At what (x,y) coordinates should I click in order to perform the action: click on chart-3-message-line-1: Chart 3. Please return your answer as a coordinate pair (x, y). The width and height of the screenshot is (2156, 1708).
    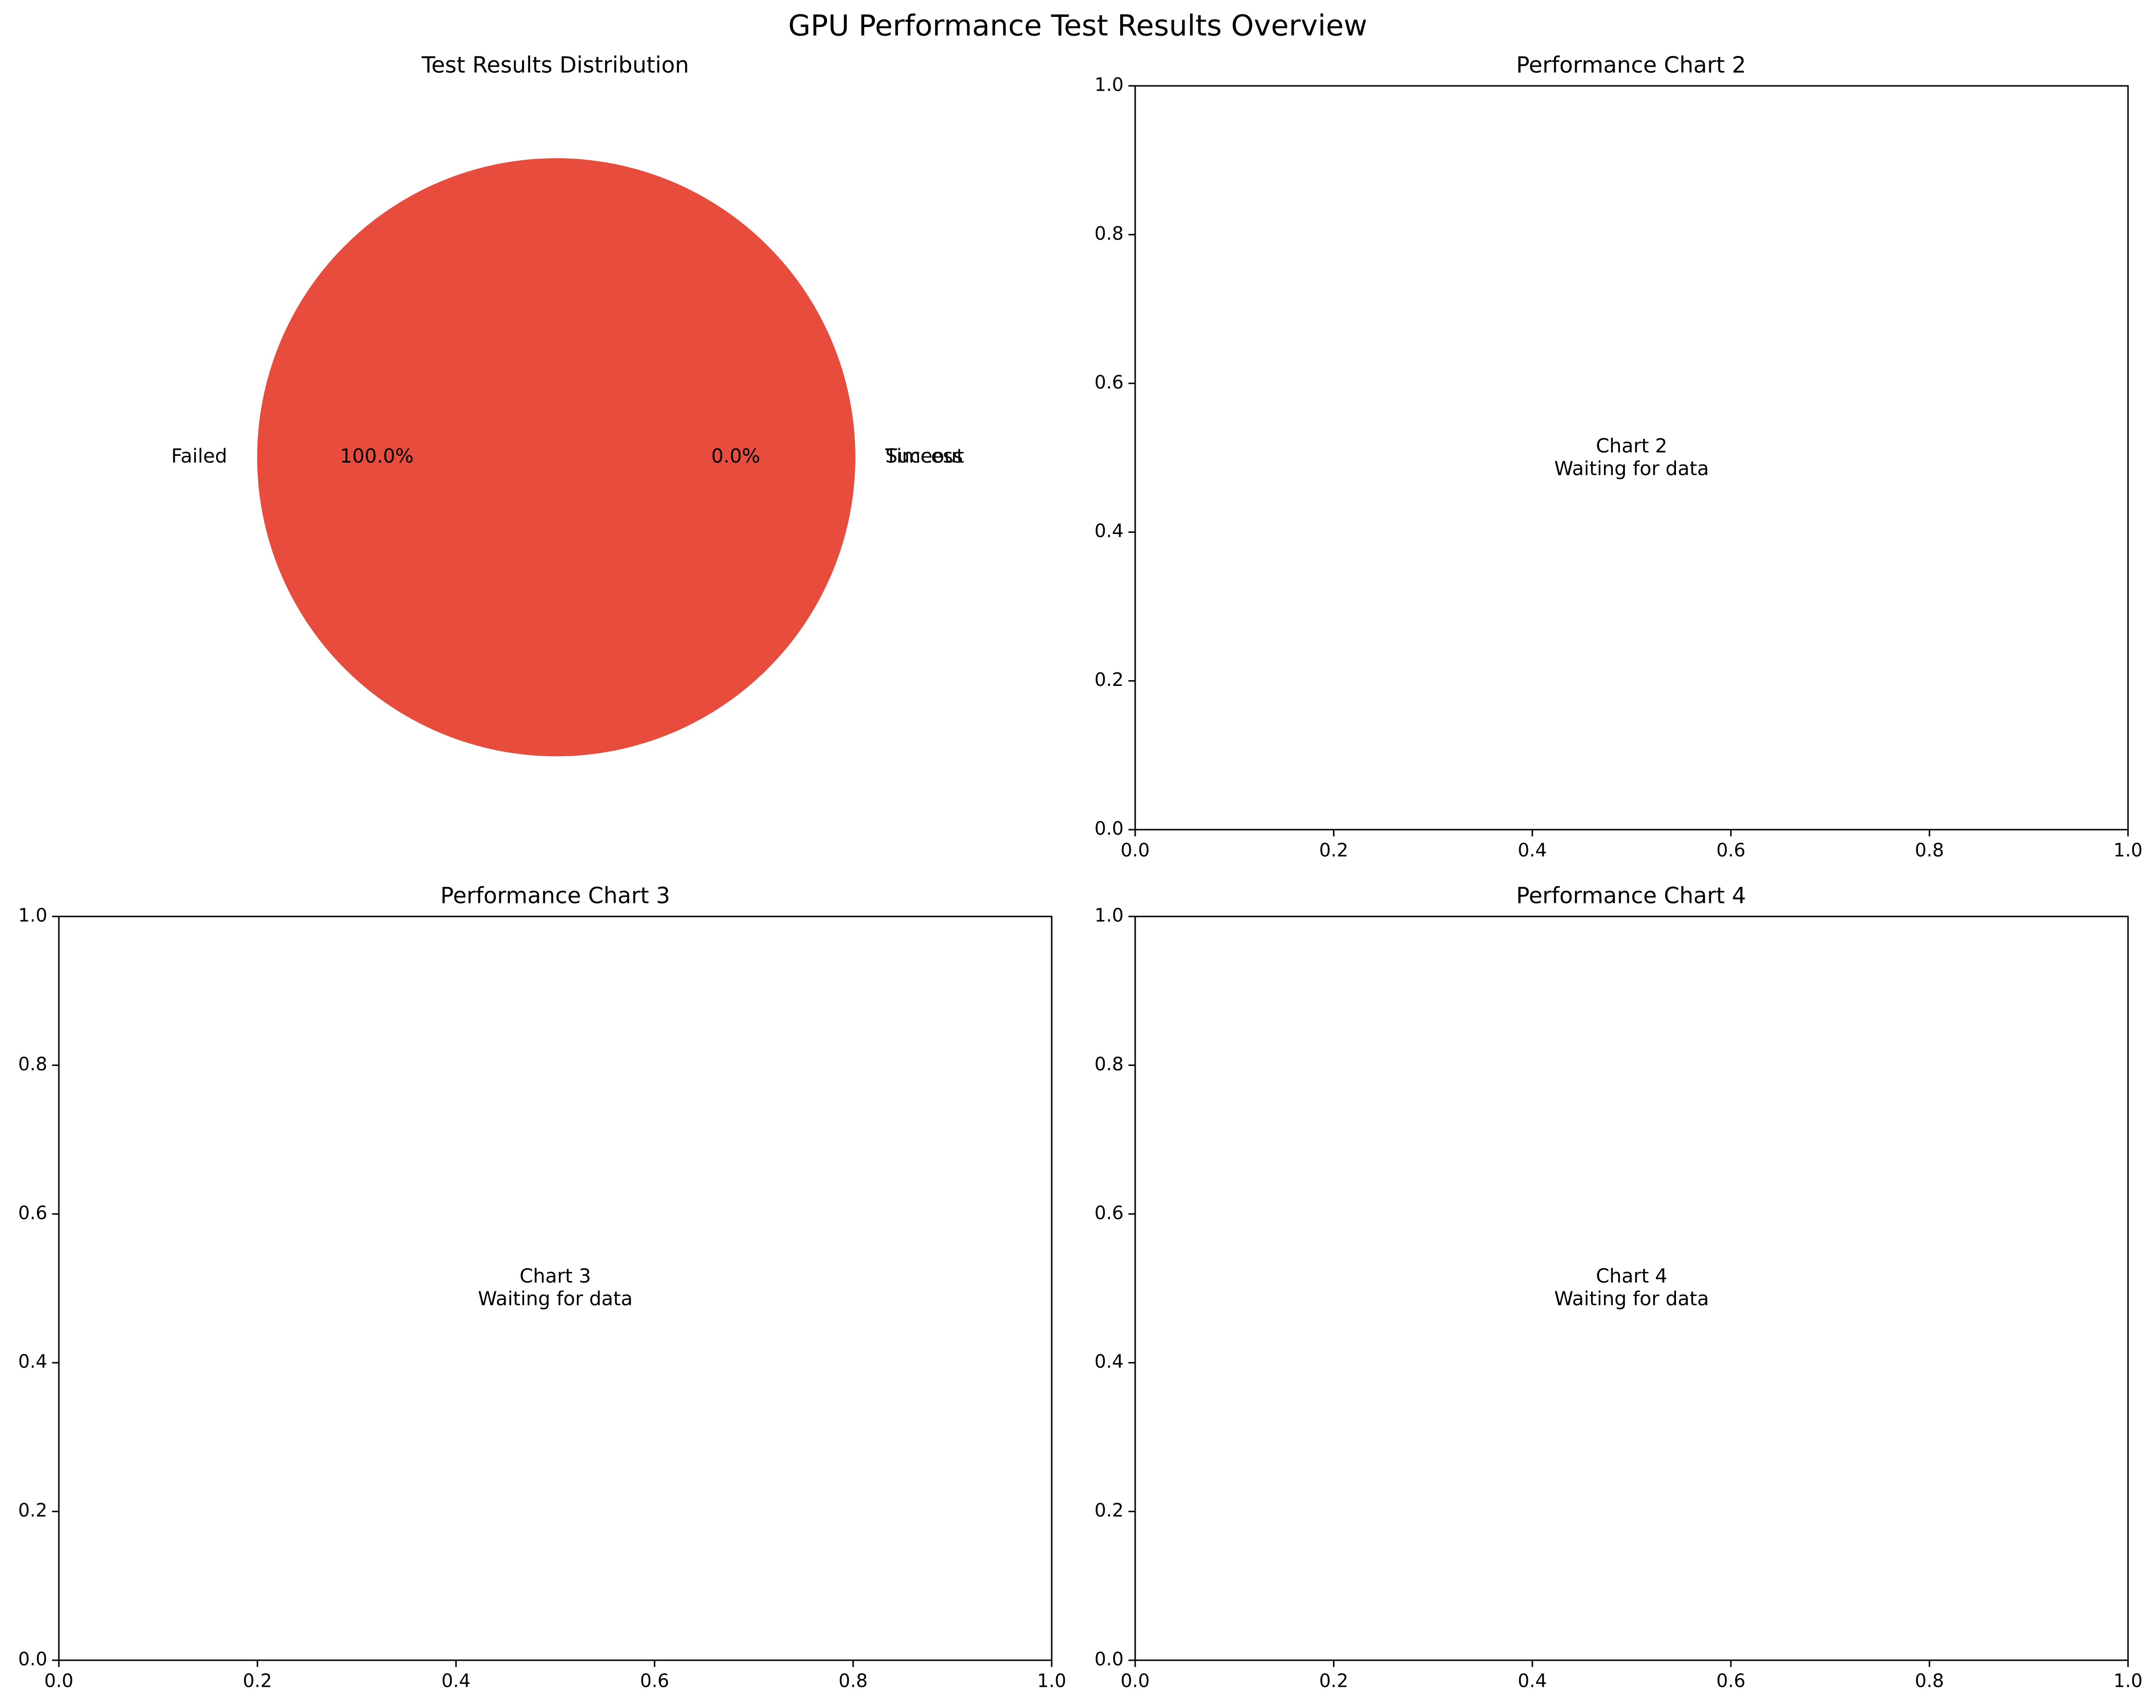
    Looking at the image, I should click on (556, 1276).